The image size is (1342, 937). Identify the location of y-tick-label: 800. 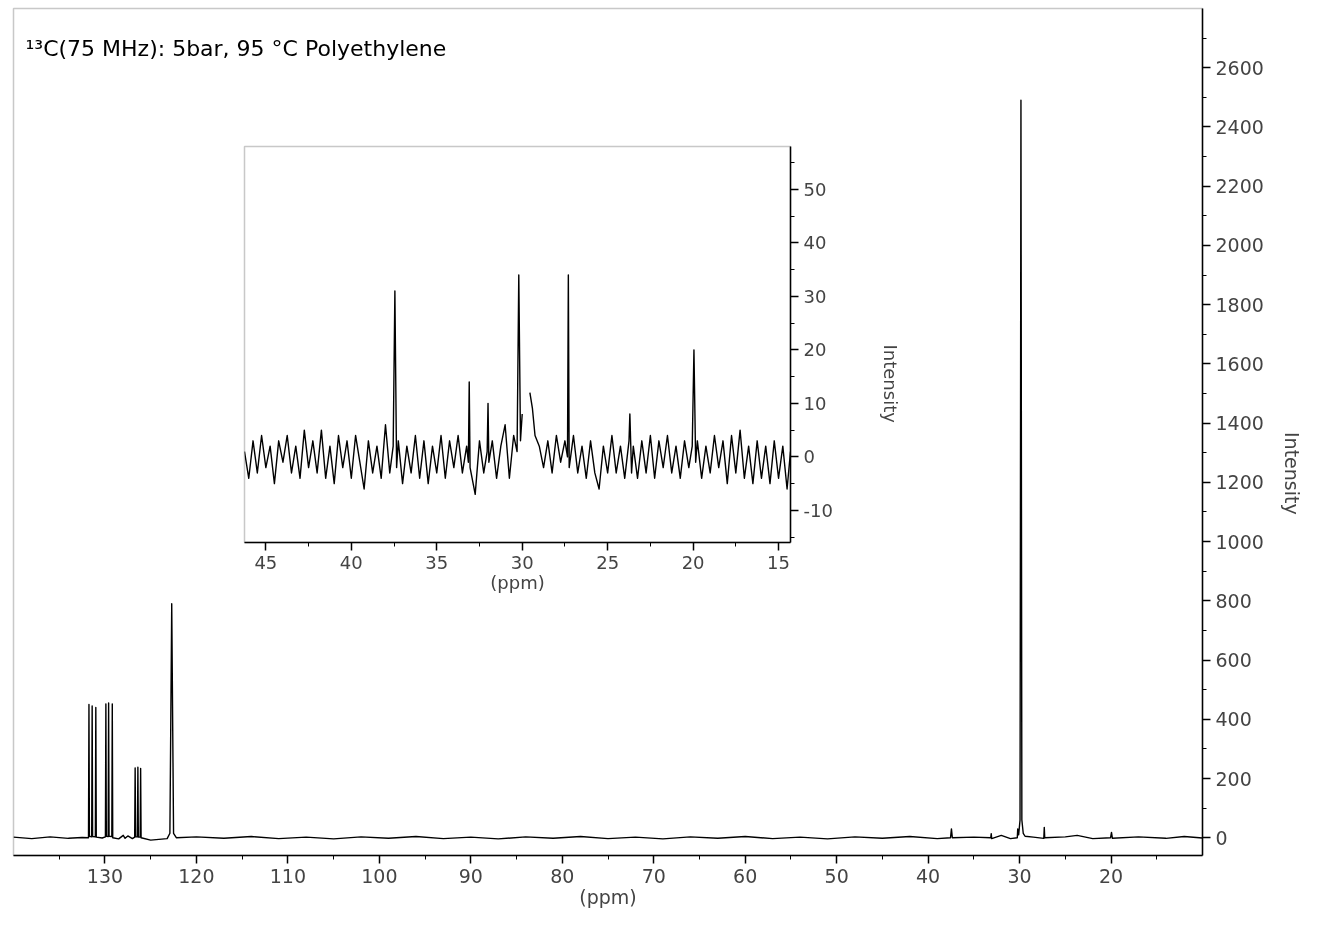
(1233, 600).